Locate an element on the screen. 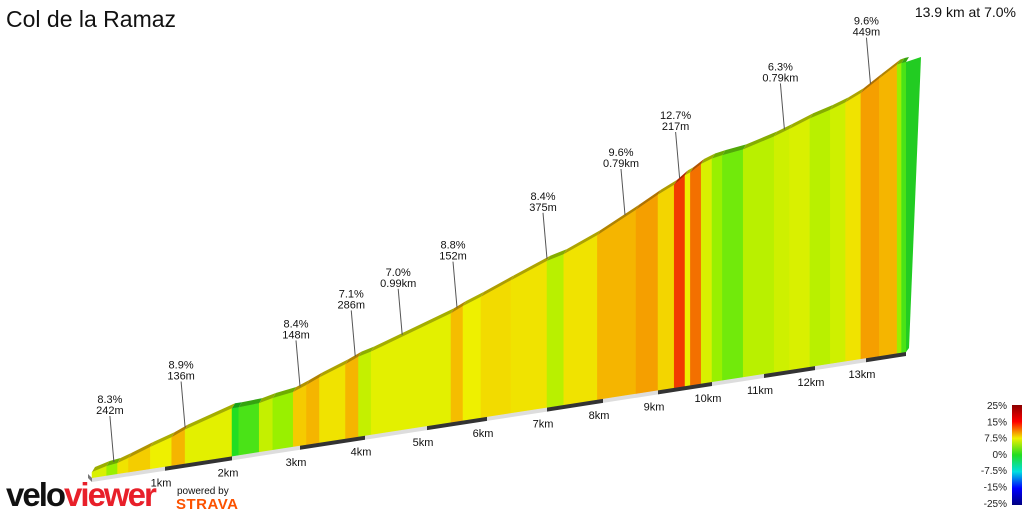 The height and width of the screenshot is (513, 1024). legend-label: -25% is located at coordinates (995, 504).